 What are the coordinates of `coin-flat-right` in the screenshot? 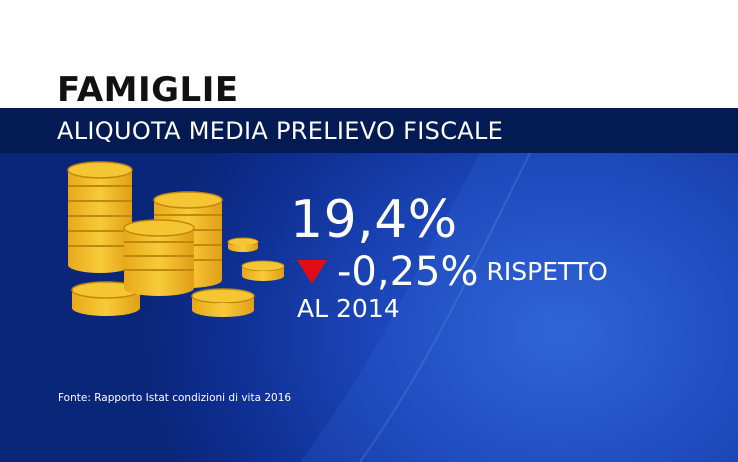 It's located at (223, 302).